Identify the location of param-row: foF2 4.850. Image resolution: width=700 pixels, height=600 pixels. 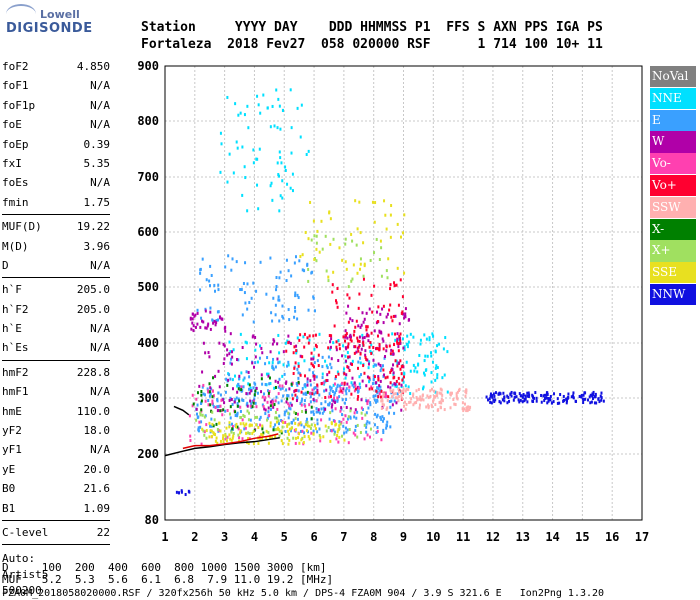
(56, 66).